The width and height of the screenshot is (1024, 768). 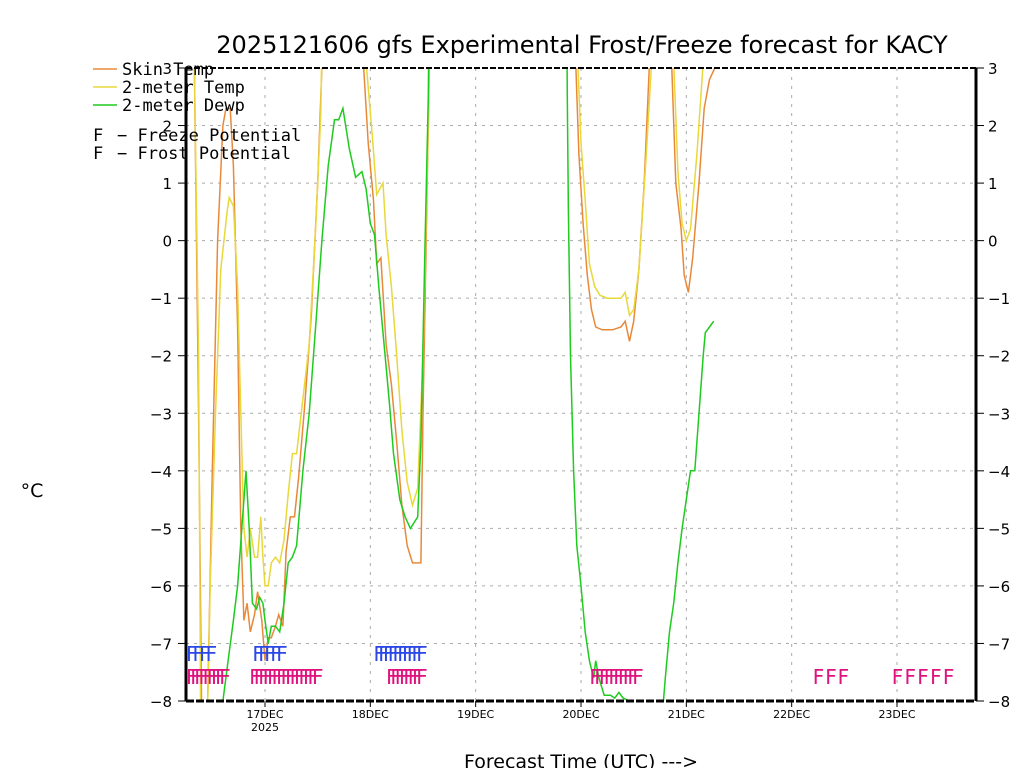 I want to click on y-tick-label: −1, so click(x=161, y=299).